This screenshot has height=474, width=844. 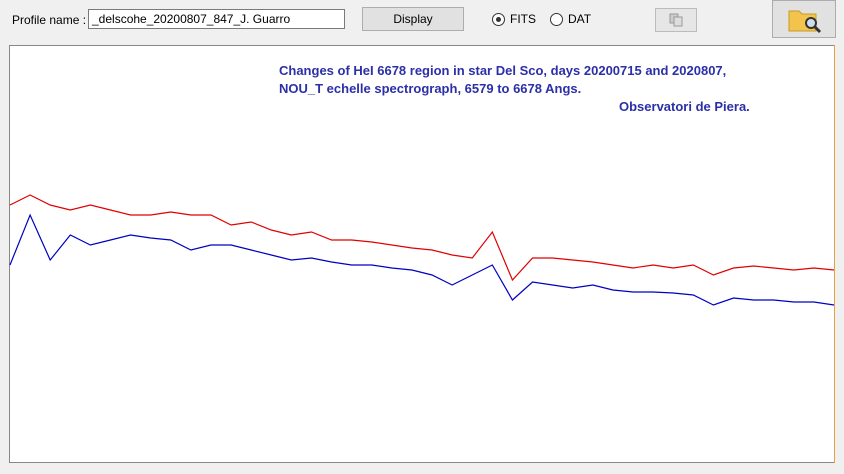 I want to click on open-button, so click(x=804, y=19).